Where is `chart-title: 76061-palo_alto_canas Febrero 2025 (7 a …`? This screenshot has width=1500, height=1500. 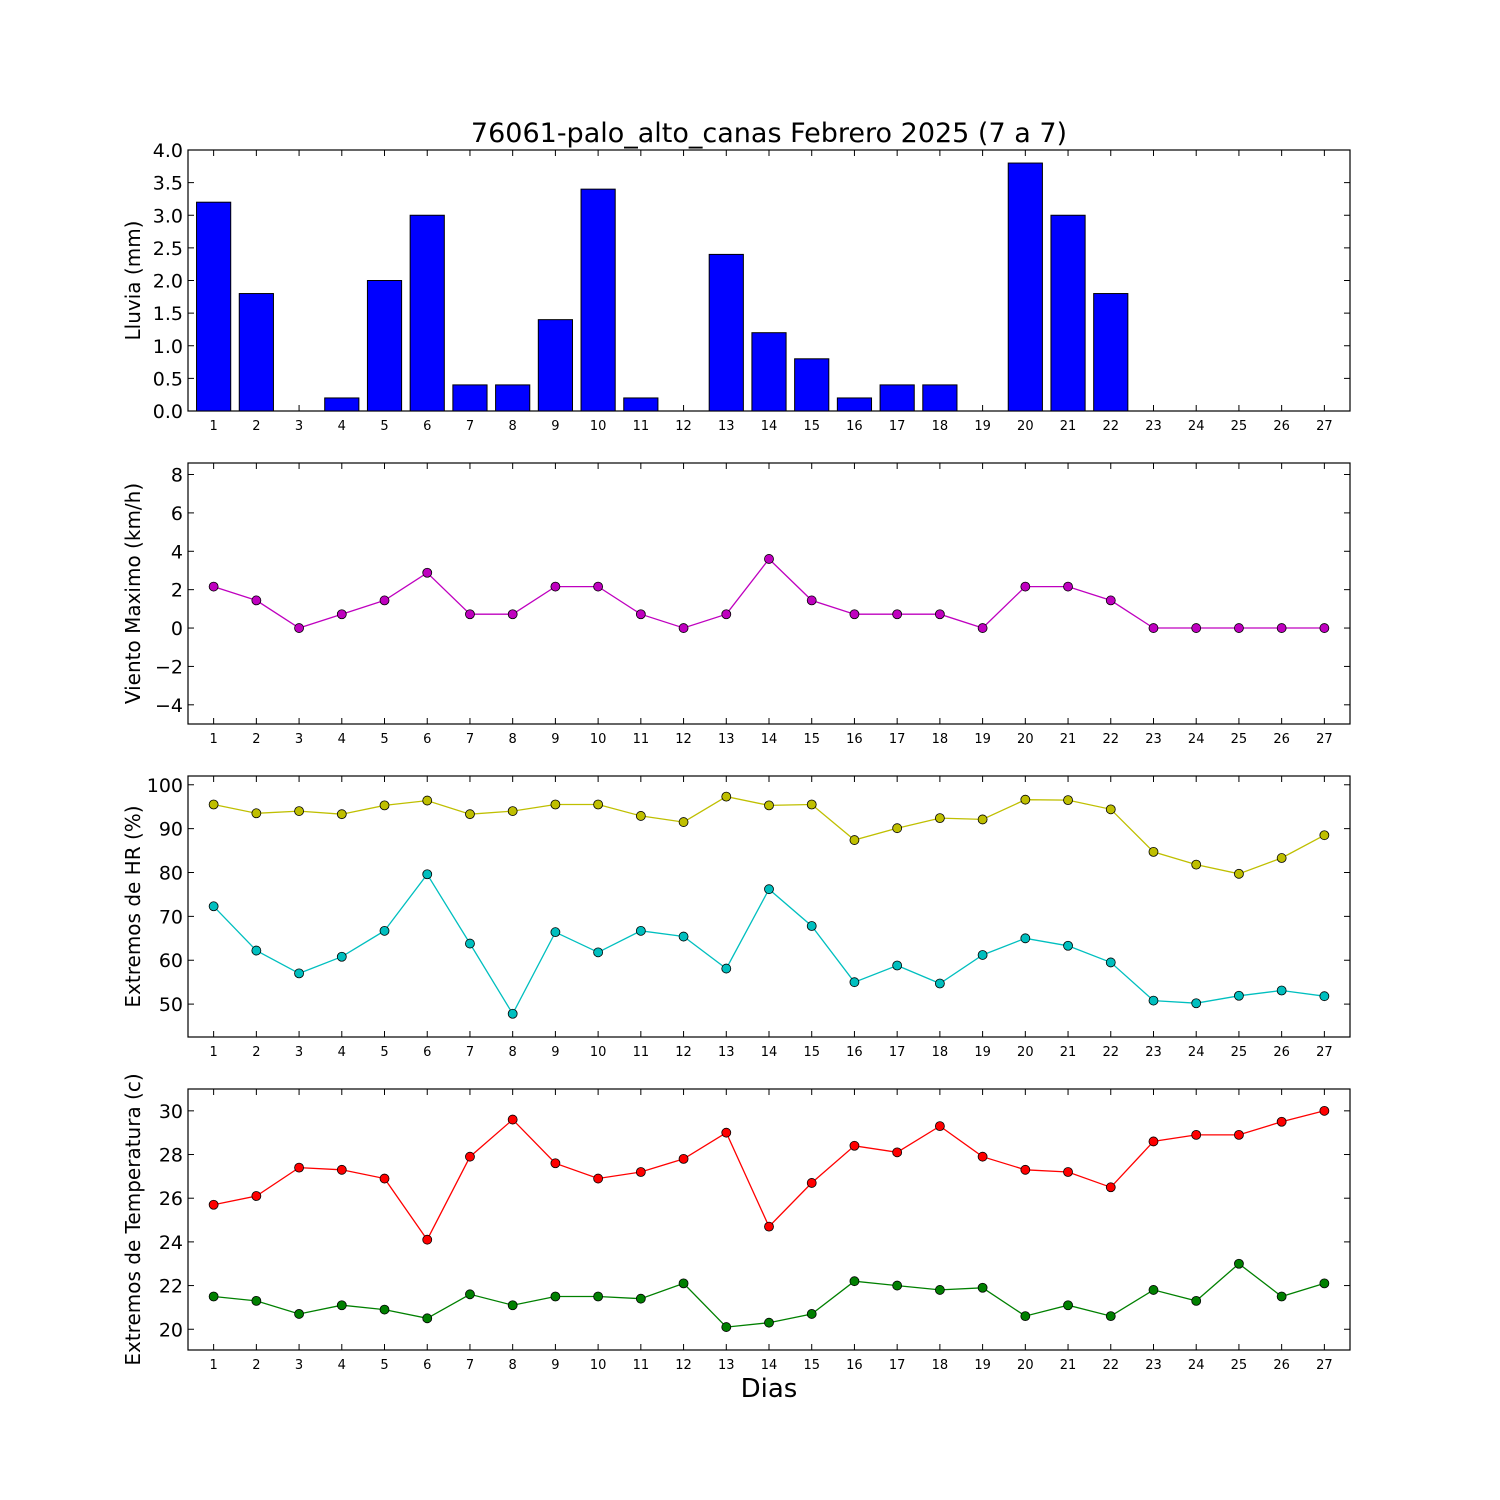
chart-title: 76061-palo_alto_canas Febrero 2025 (7 a … is located at coordinates (769, 133).